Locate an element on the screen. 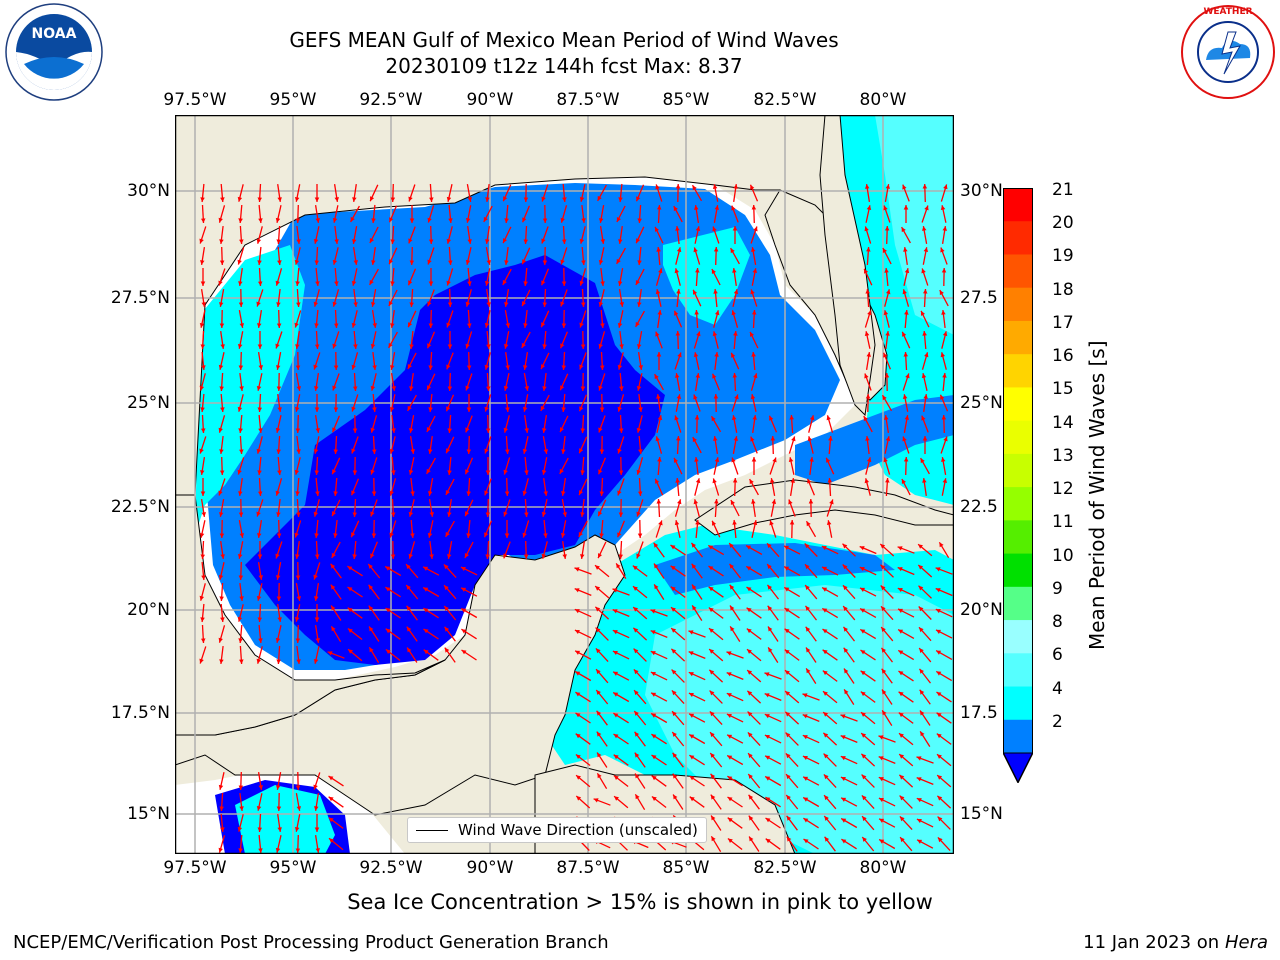 This screenshot has height=960, width=1280. colorbar-tick-label: 12 is located at coordinates (1063, 489).